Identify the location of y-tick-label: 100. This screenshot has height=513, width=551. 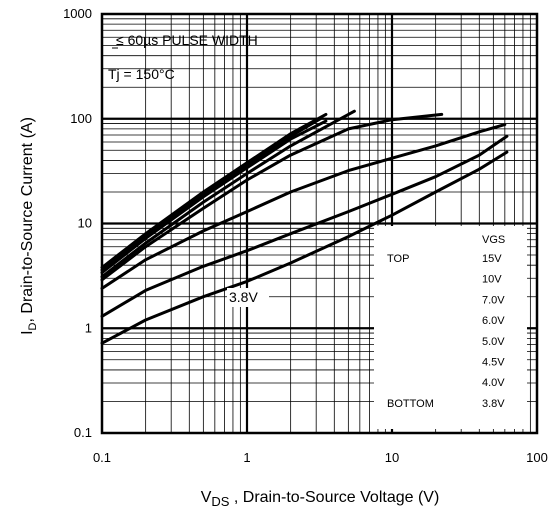
(81, 118).